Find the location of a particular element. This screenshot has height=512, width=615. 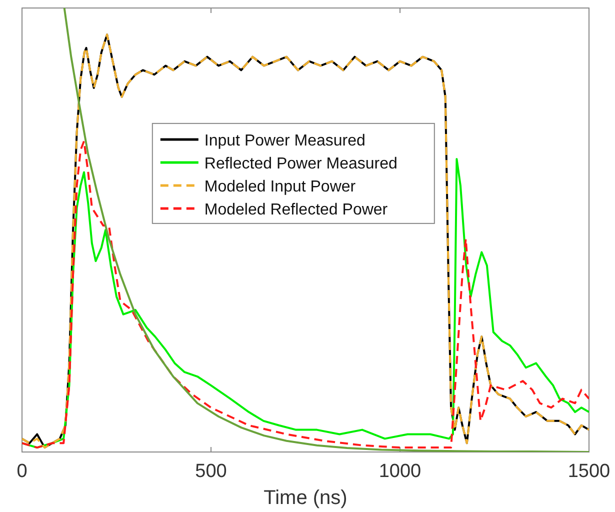

x-tick-label: 0 is located at coordinates (22, 471).